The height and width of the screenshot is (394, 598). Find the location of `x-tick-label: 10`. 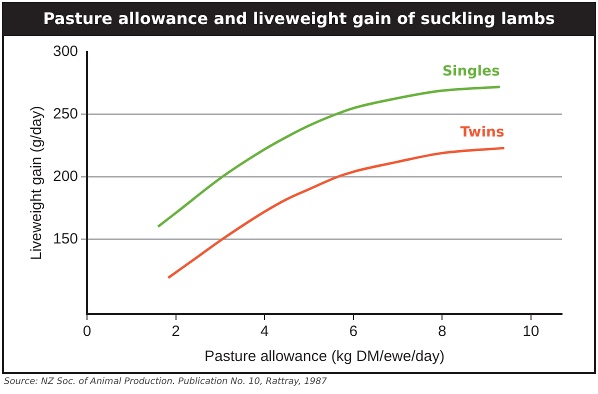

x-tick-label: 10 is located at coordinates (531, 331).